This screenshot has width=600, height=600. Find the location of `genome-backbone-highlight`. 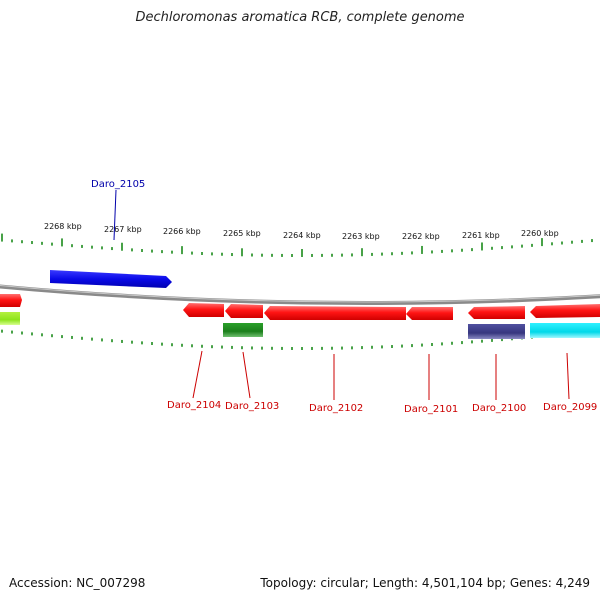

genome-backbone-highlight is located at coordinates (300, 293).